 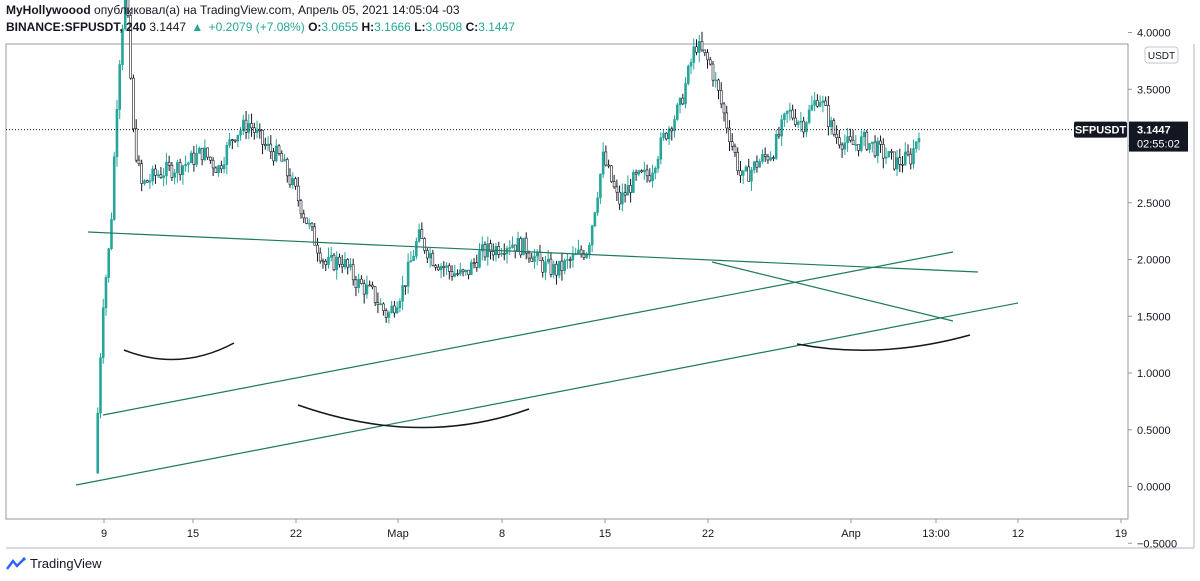 I want to click on y-tick-label: 1.5000, so click(x=1154, y=317).